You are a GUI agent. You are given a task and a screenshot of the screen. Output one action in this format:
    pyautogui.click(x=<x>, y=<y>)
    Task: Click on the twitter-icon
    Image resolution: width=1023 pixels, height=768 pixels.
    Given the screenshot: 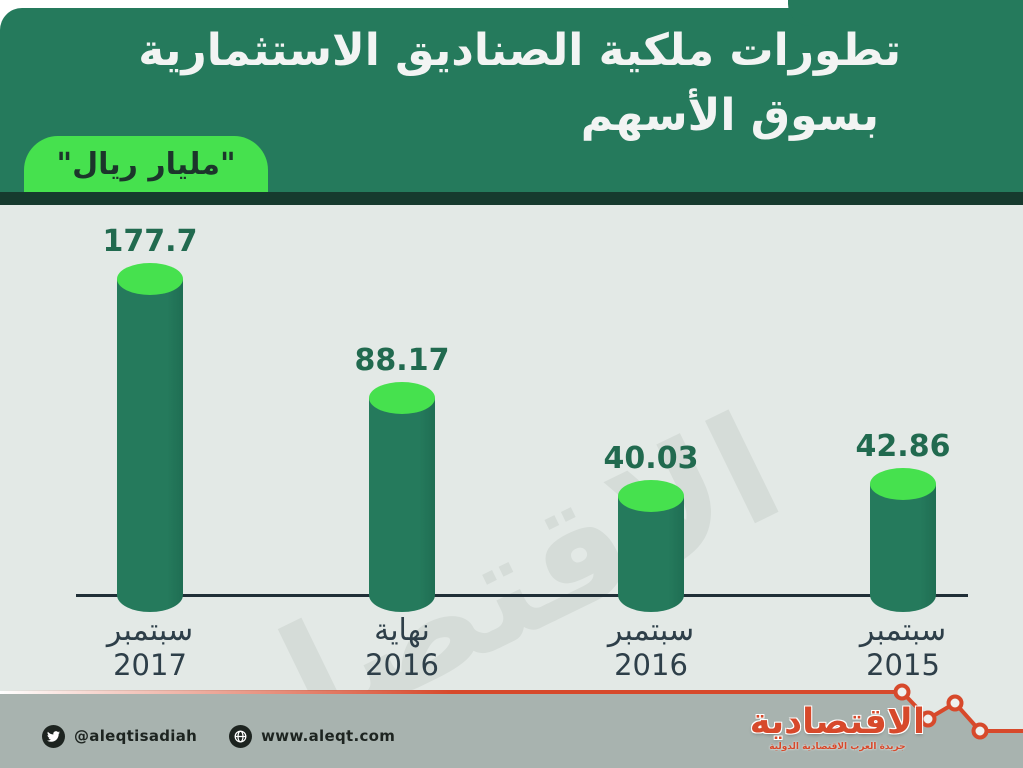 What is the action you would take?
    pyautogui.click(x=53, y=736)
    